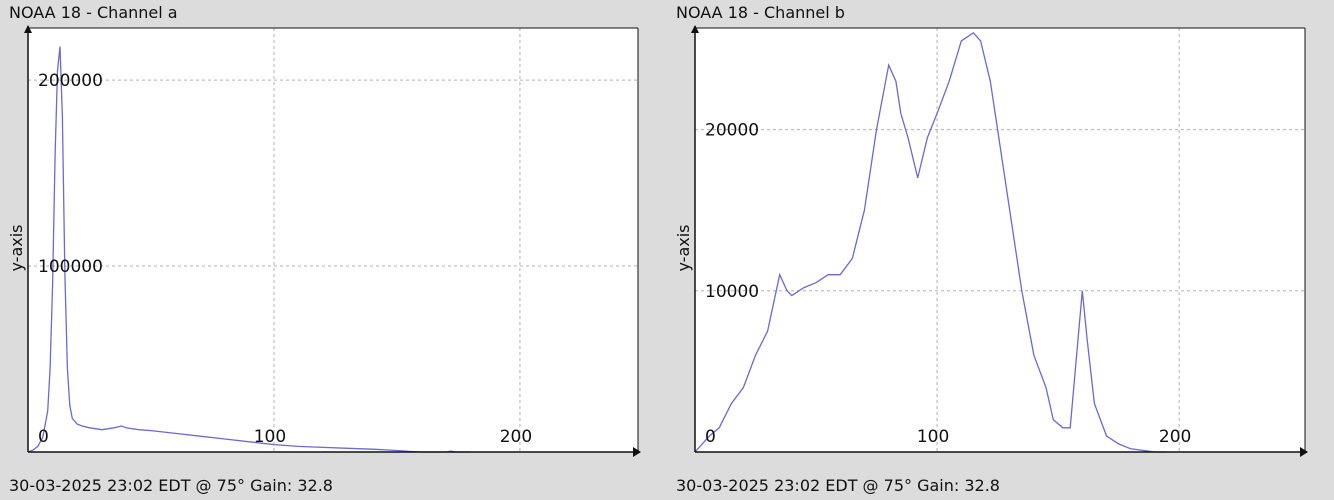 This screenshot has width=1334, height=500. Describe the element at coordinates (70, 267) in the screenshot. I see `y-tick-label: 100000` at that location.